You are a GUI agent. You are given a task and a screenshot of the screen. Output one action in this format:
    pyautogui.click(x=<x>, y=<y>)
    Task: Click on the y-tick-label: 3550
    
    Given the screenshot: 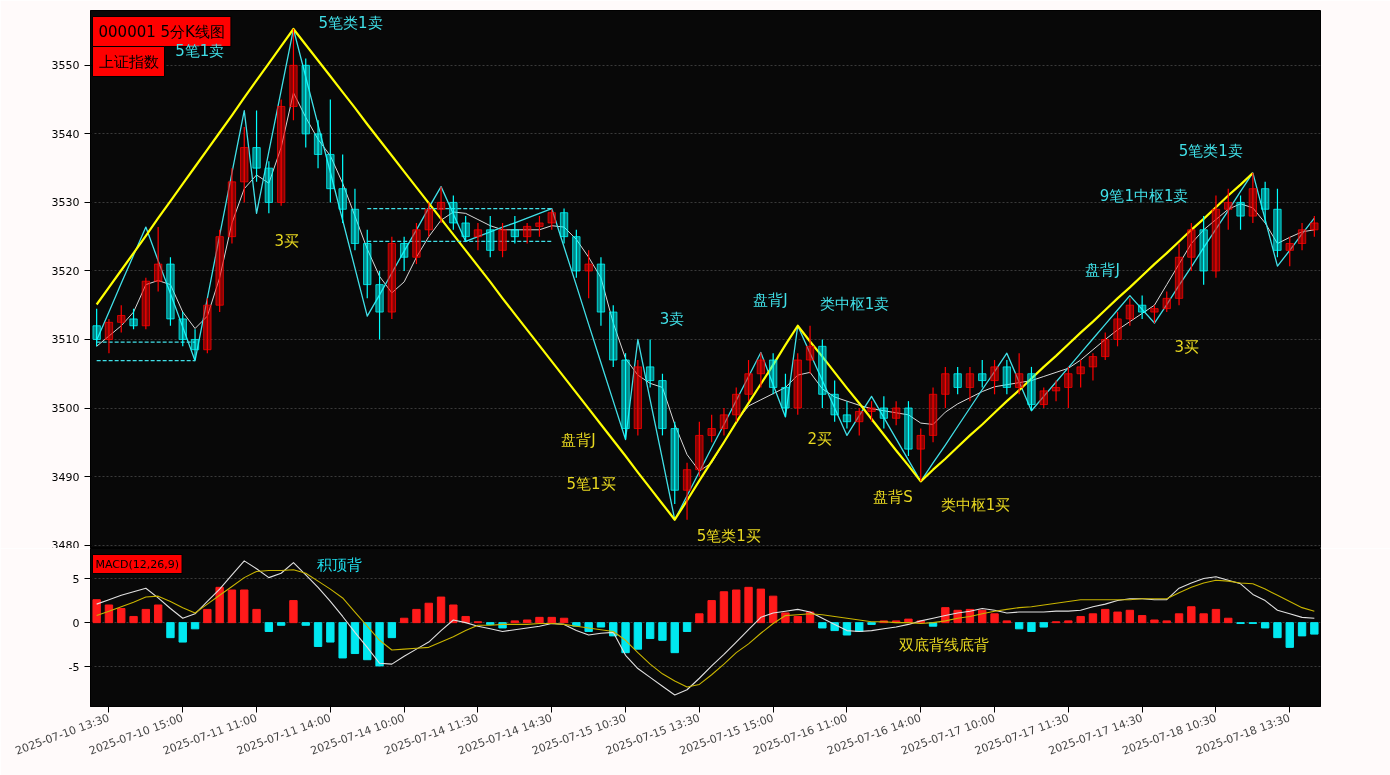 What is the action you would take?
    pyautogui.click(x=65, y=66)
    